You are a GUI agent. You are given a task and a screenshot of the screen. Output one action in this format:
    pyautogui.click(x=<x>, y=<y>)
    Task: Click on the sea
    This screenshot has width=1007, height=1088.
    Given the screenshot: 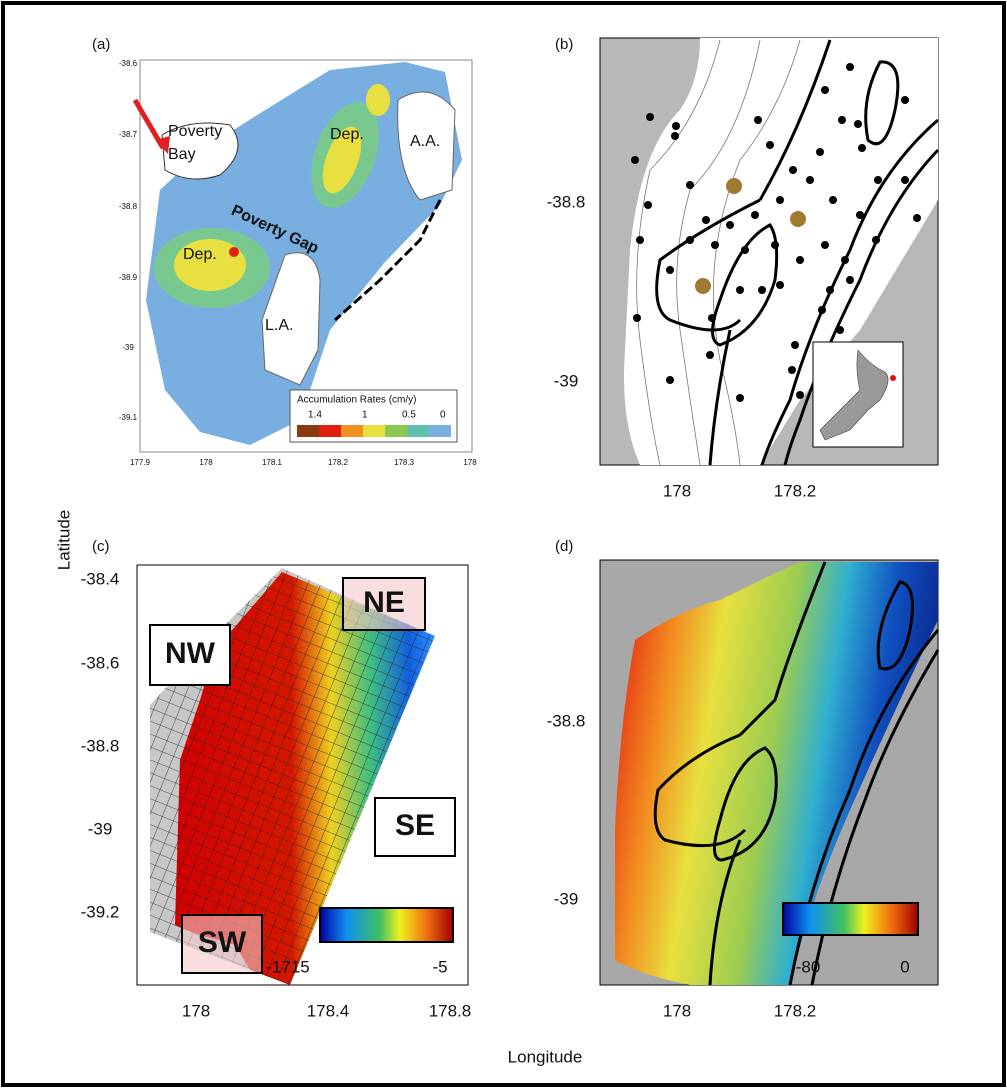 What is the action you would take?
    pyautogui.click(x=781, y=251)
    